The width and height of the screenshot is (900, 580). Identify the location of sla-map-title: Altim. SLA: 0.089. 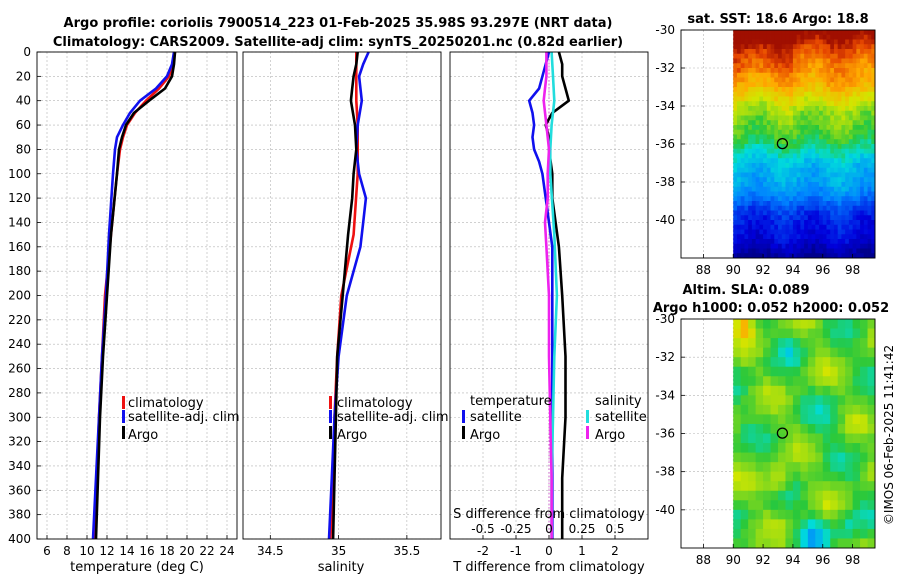
(746, 290).